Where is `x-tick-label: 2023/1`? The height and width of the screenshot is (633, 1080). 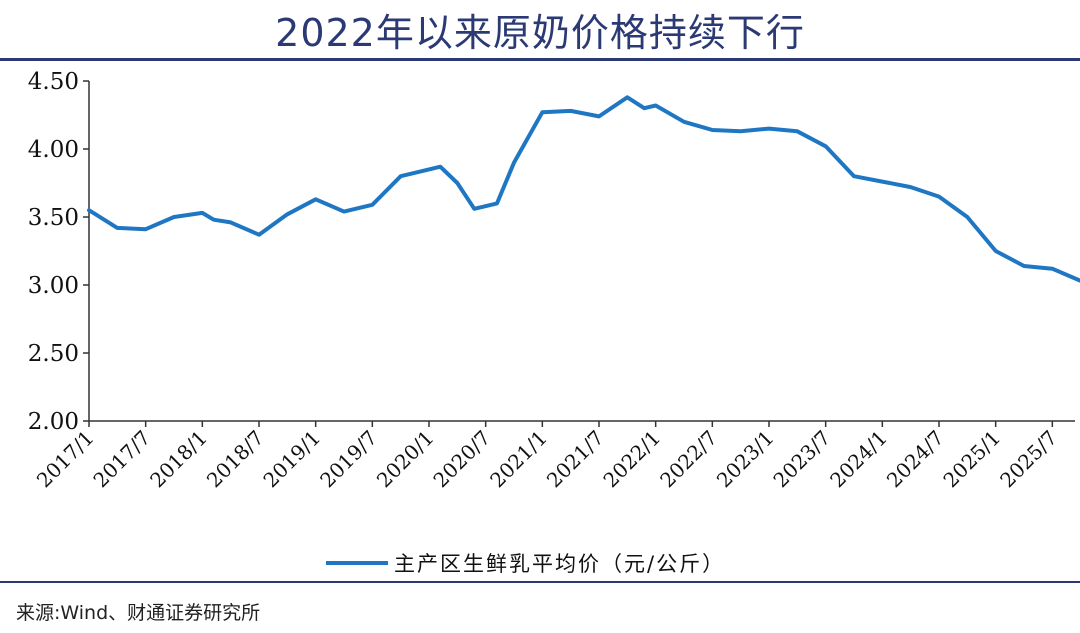
x-tick-label: 2023/1 is located at coordinates (745, 459).